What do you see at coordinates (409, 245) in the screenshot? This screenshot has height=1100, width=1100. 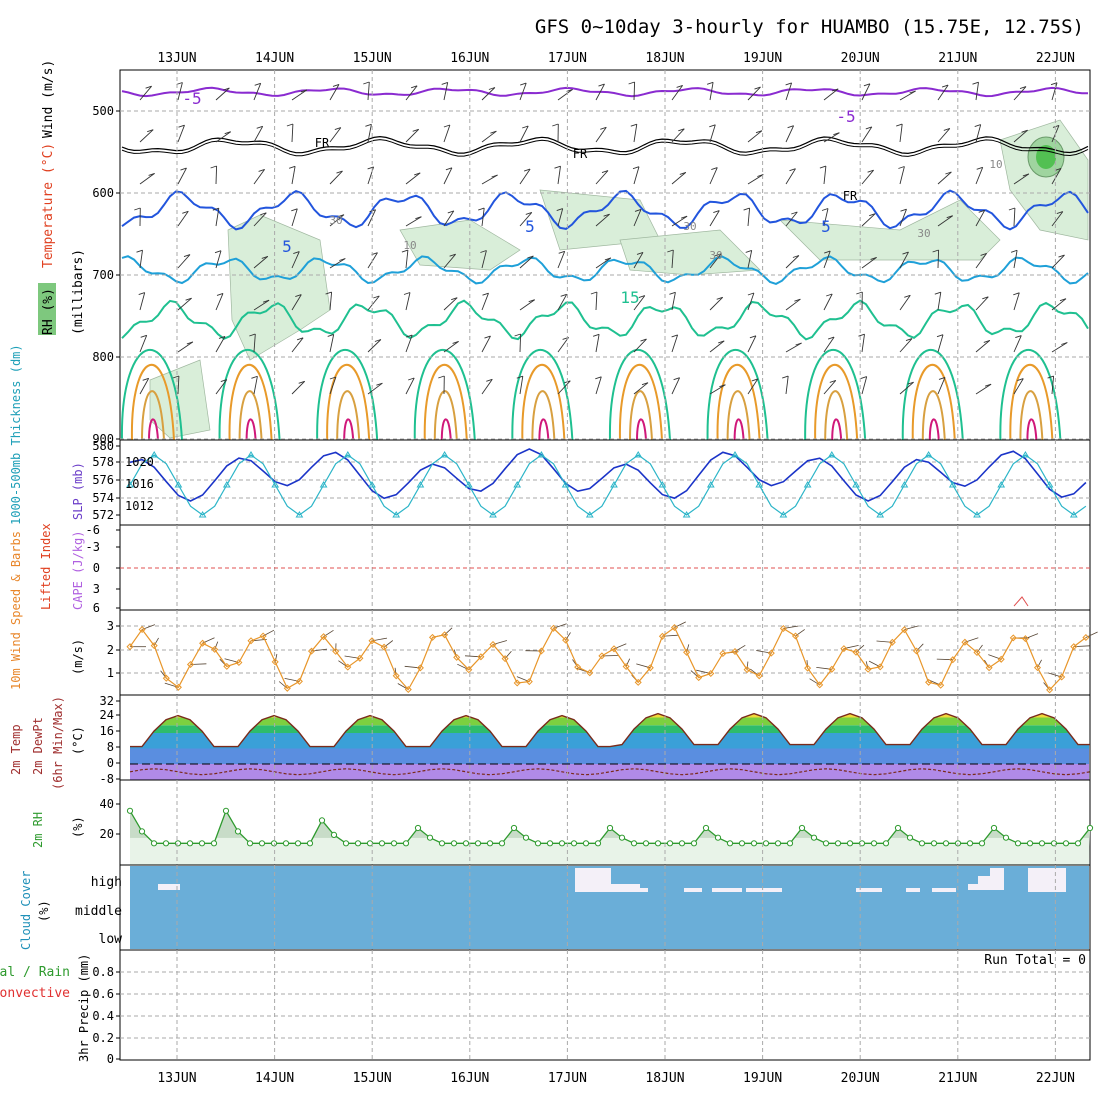 I see `contour-label: 10` at bounding box center [409, 245].